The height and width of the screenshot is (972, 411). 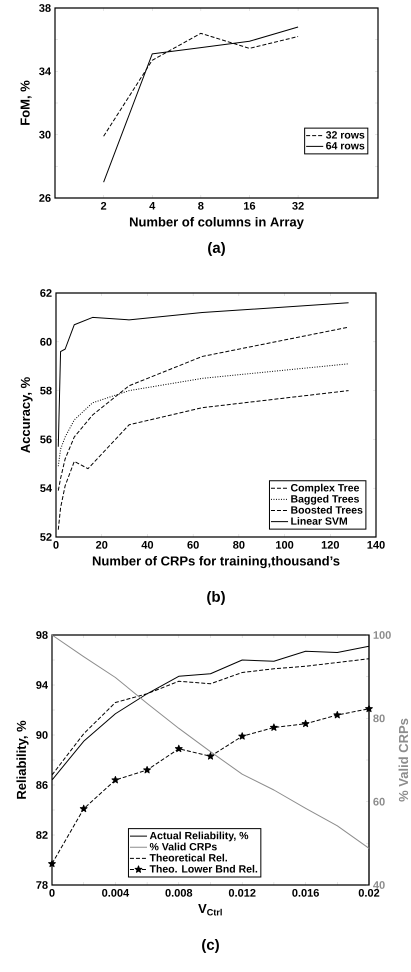 I want to click on legend-label: Boosted Trees, so click(x=326, y=510).